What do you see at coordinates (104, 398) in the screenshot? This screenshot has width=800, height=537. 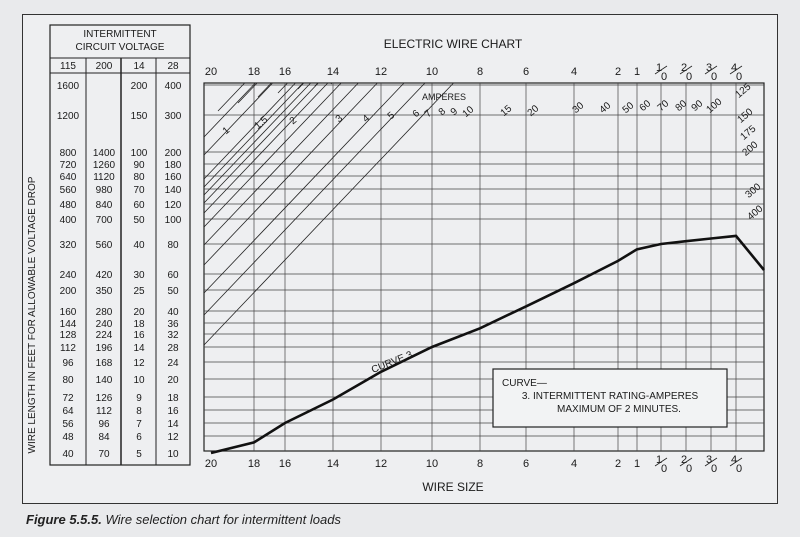 I see `table-cell: 126` at bounding box center [104, 398].